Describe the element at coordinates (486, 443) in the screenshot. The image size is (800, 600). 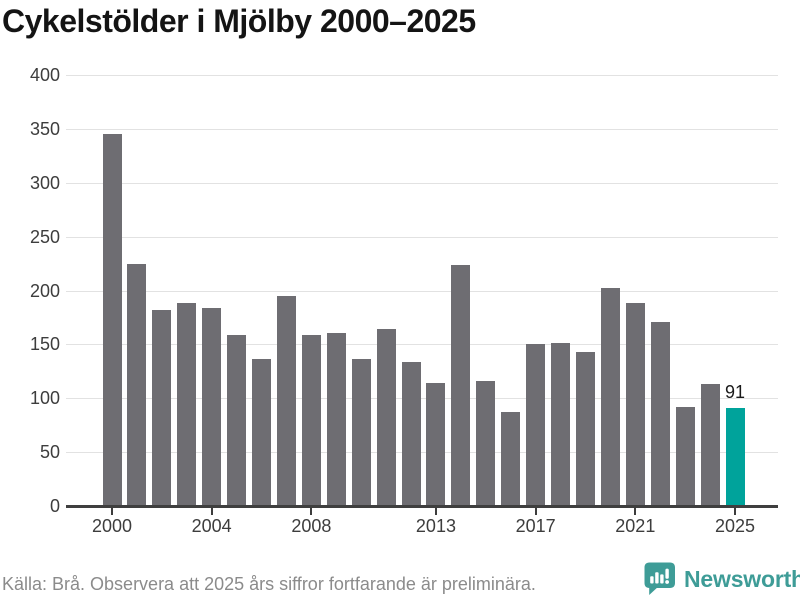
I see `bar-2015` at that location.